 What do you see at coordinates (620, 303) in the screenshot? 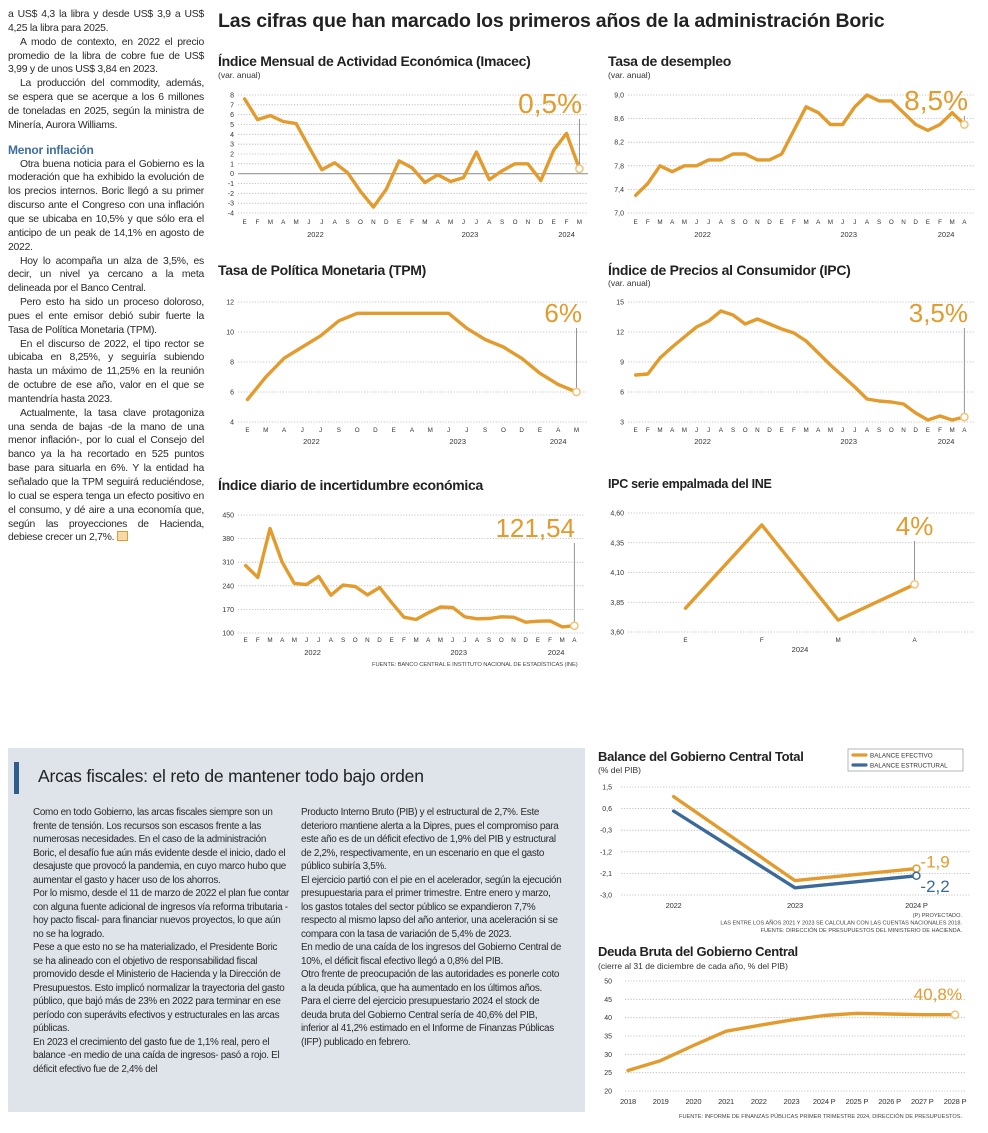
I see `y-tick-label: 15` at bounding box center [620, 303].